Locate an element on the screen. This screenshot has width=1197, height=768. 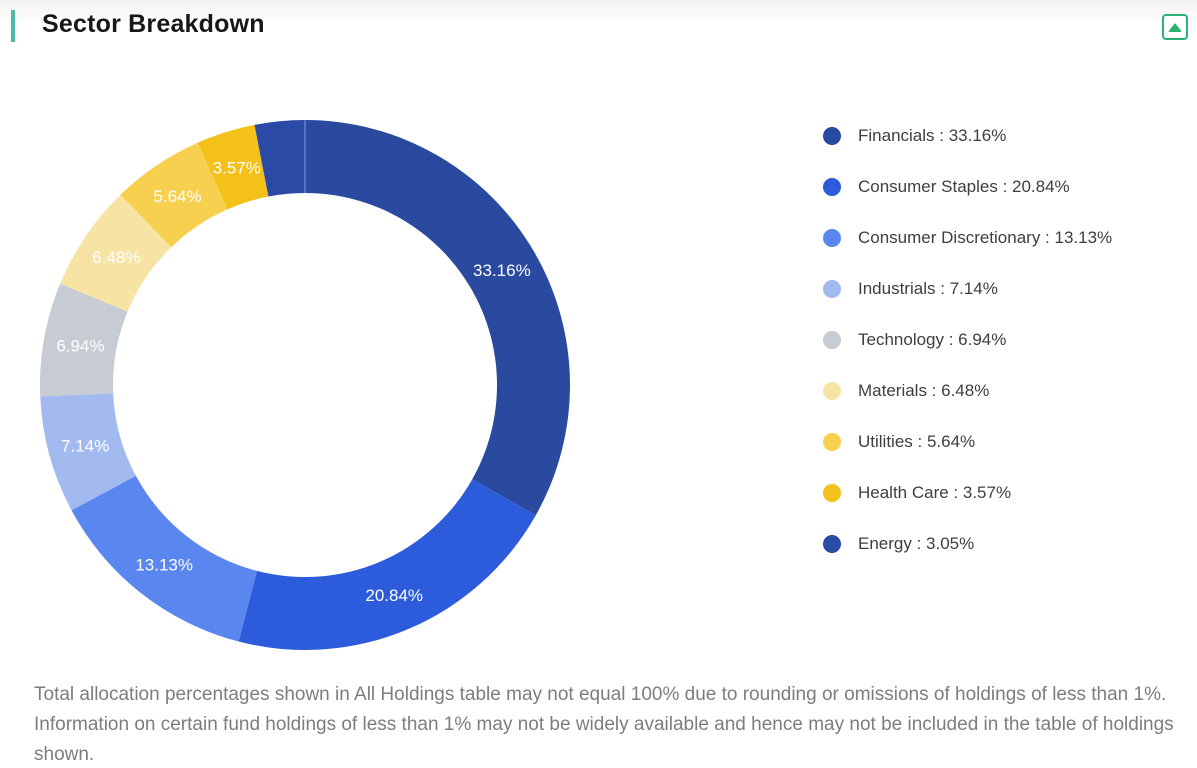
legend-item-label: Materials : 6.48% is located at coordinates (924, 390).